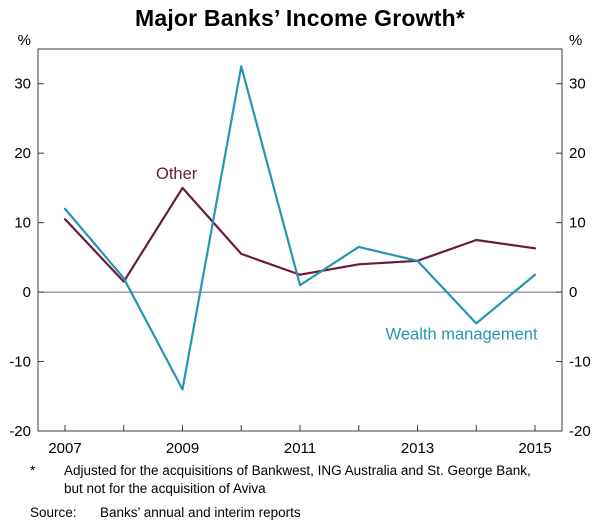  I want to click on x-tick-label: 2007, so click(64, 448).